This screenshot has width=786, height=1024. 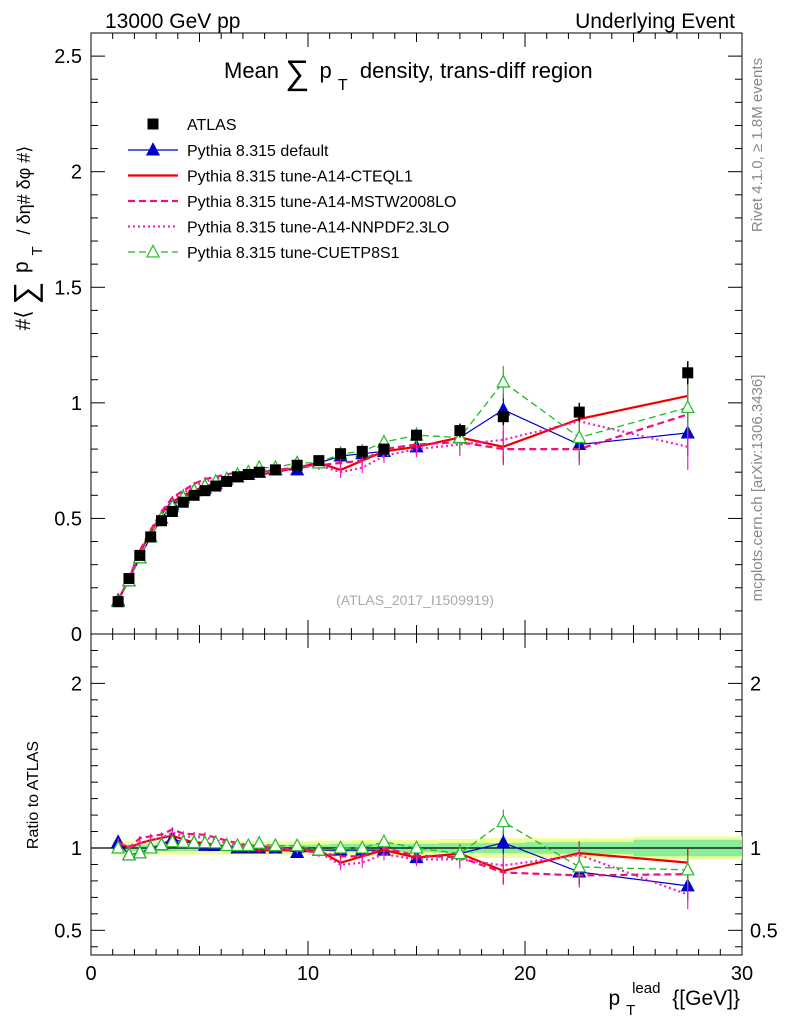 What do you see at coordinates (318, 228) in the screenshot?
I see `legend-label: Pythia 8.315 tune-A14-NNPDF2.3LO` at bounding box center [318, 228].